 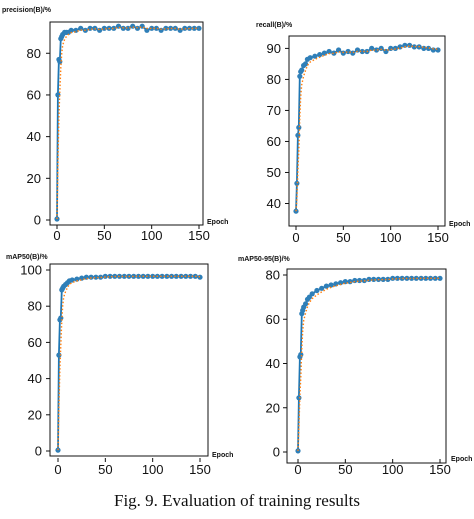 I want to click on y-axis-label: mAP50-95(B)/%, so click(x=264, y=259).